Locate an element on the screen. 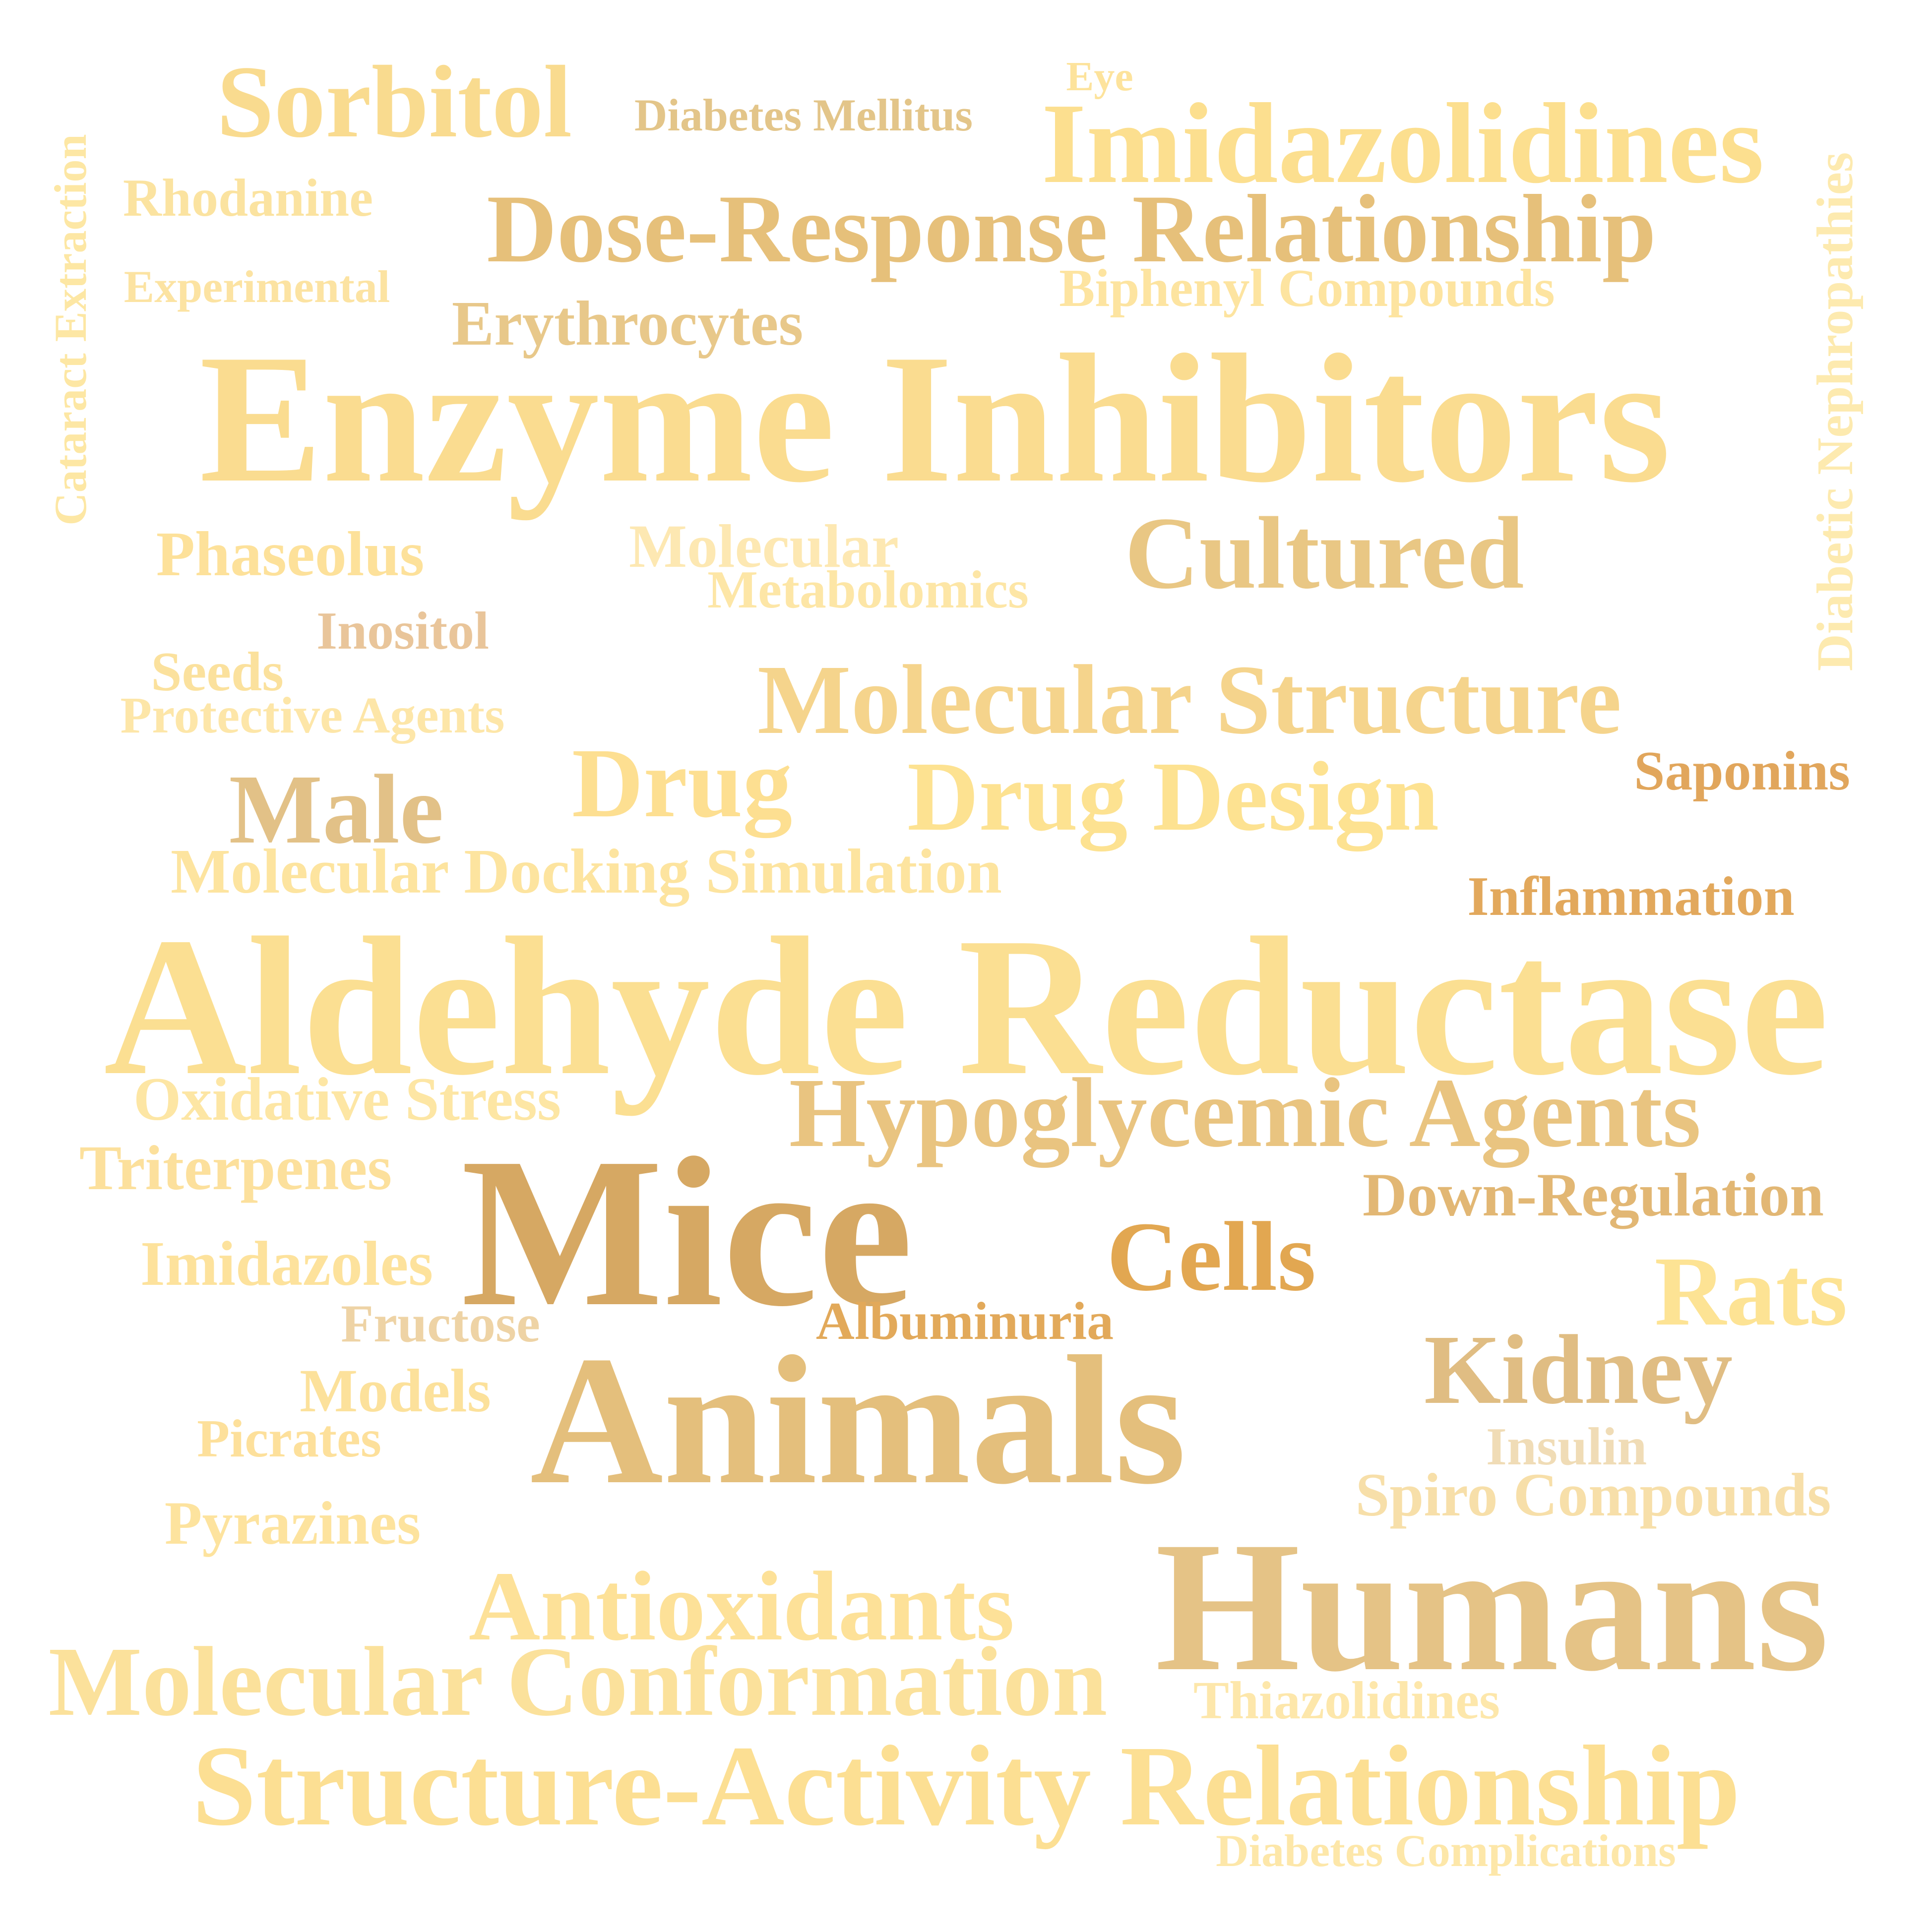 This screenshot has height=1932, width=1932. word-sorbitol: Sorbitol is located at coordinates (394, 102).